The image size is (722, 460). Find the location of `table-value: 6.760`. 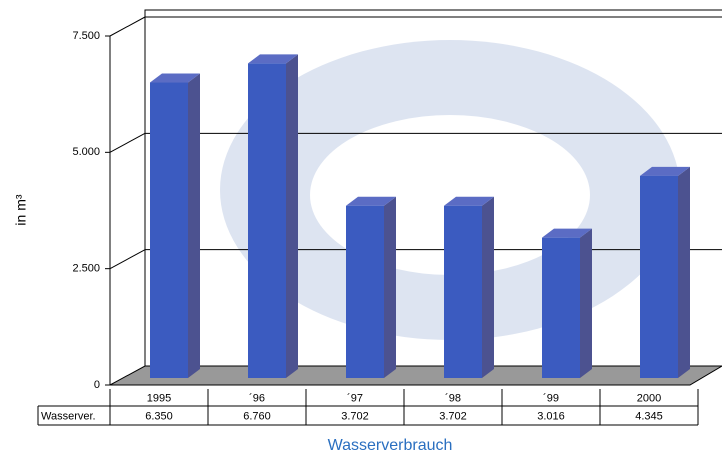

table-value: 6.760 is located at coordinates (257, 416).